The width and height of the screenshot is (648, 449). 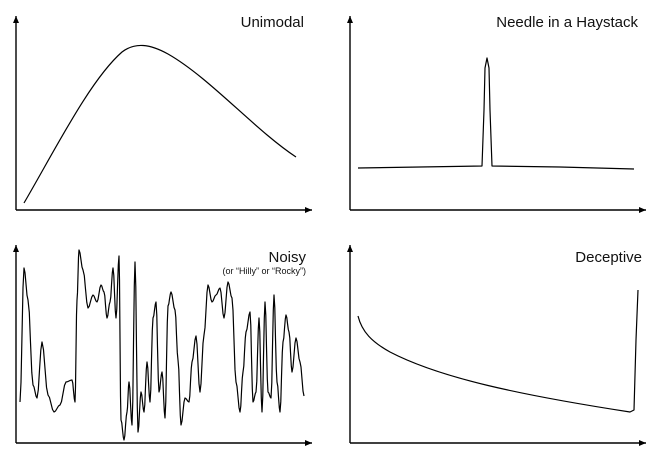 I want to click on panel-subtitle: (or “Hilly” or “Rocky”), so click(x=265, y=271).